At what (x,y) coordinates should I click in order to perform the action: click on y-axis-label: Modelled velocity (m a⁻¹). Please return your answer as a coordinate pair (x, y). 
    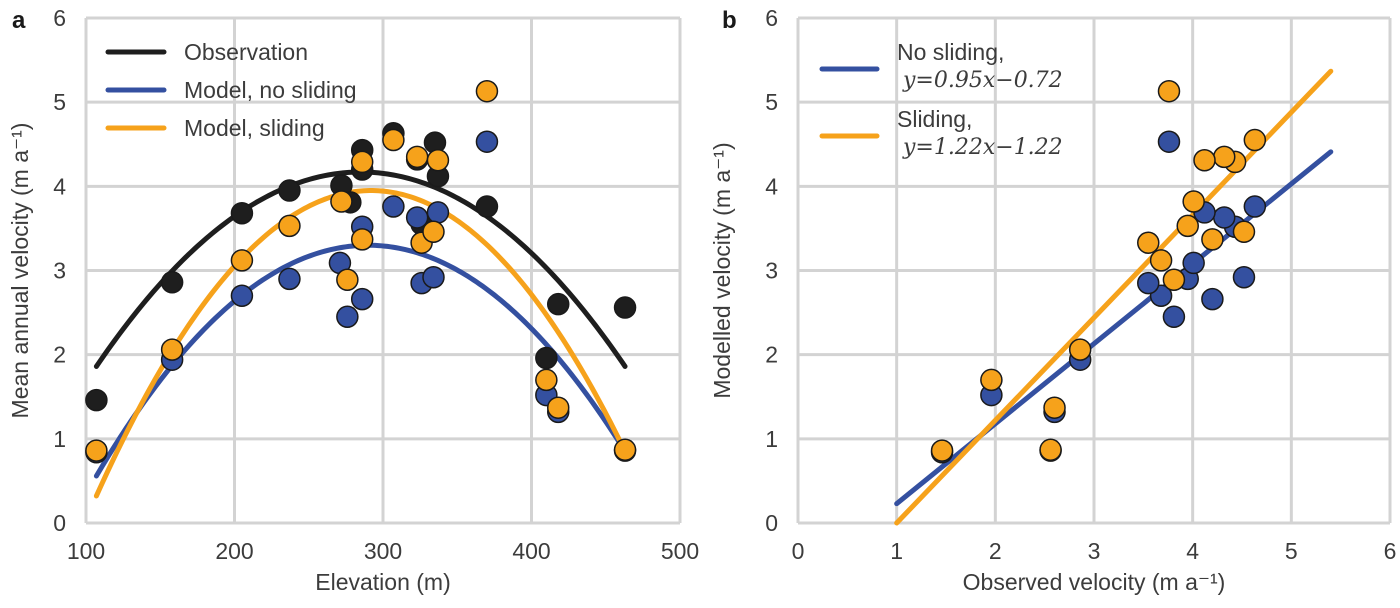
    Looking at the image, I should click on (722, 270).